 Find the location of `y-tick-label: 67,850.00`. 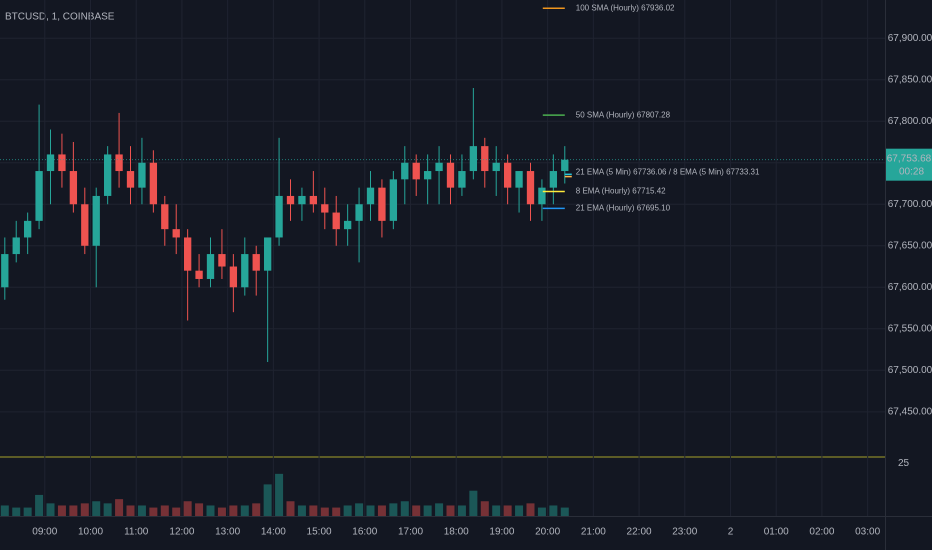

y-tick-label: 67,850.00 is located at coordinates (910, 79).